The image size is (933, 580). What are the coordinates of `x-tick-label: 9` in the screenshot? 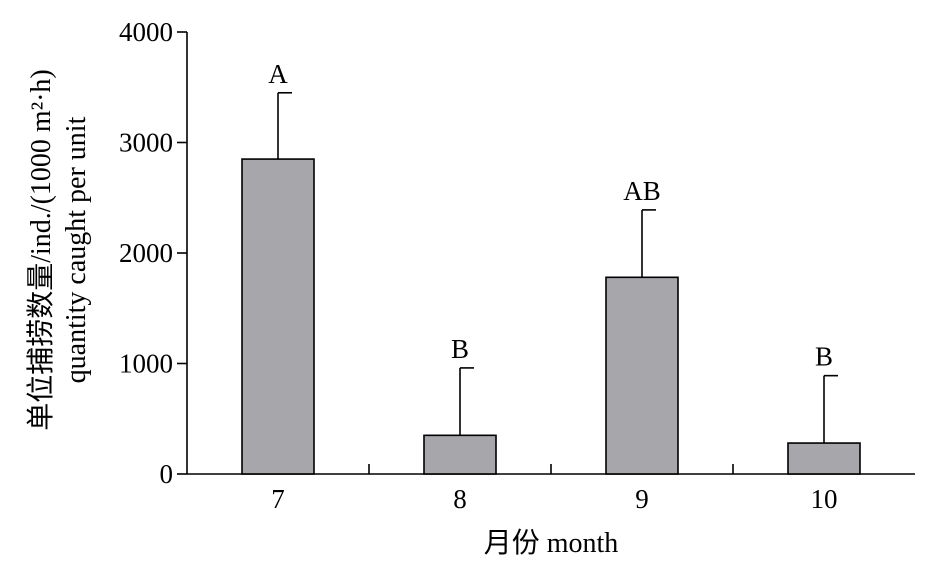 It's located at (642, 499).